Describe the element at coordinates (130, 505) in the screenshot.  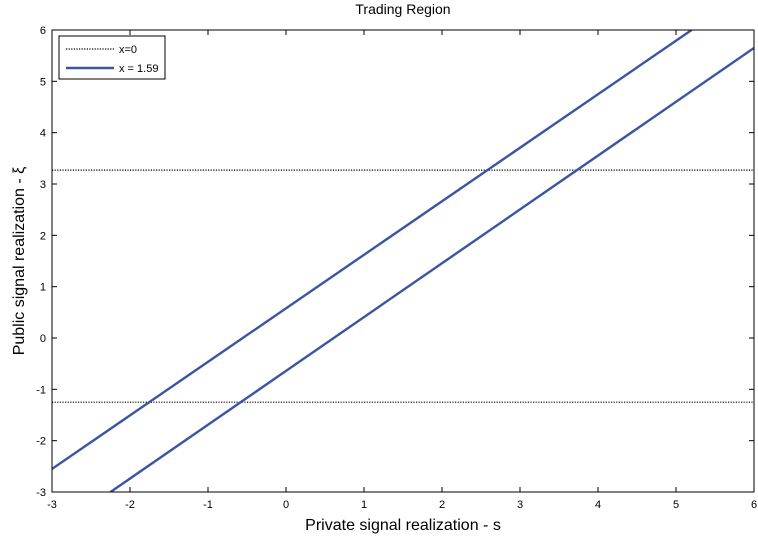
I see `x-tick-label: -2` at that location.